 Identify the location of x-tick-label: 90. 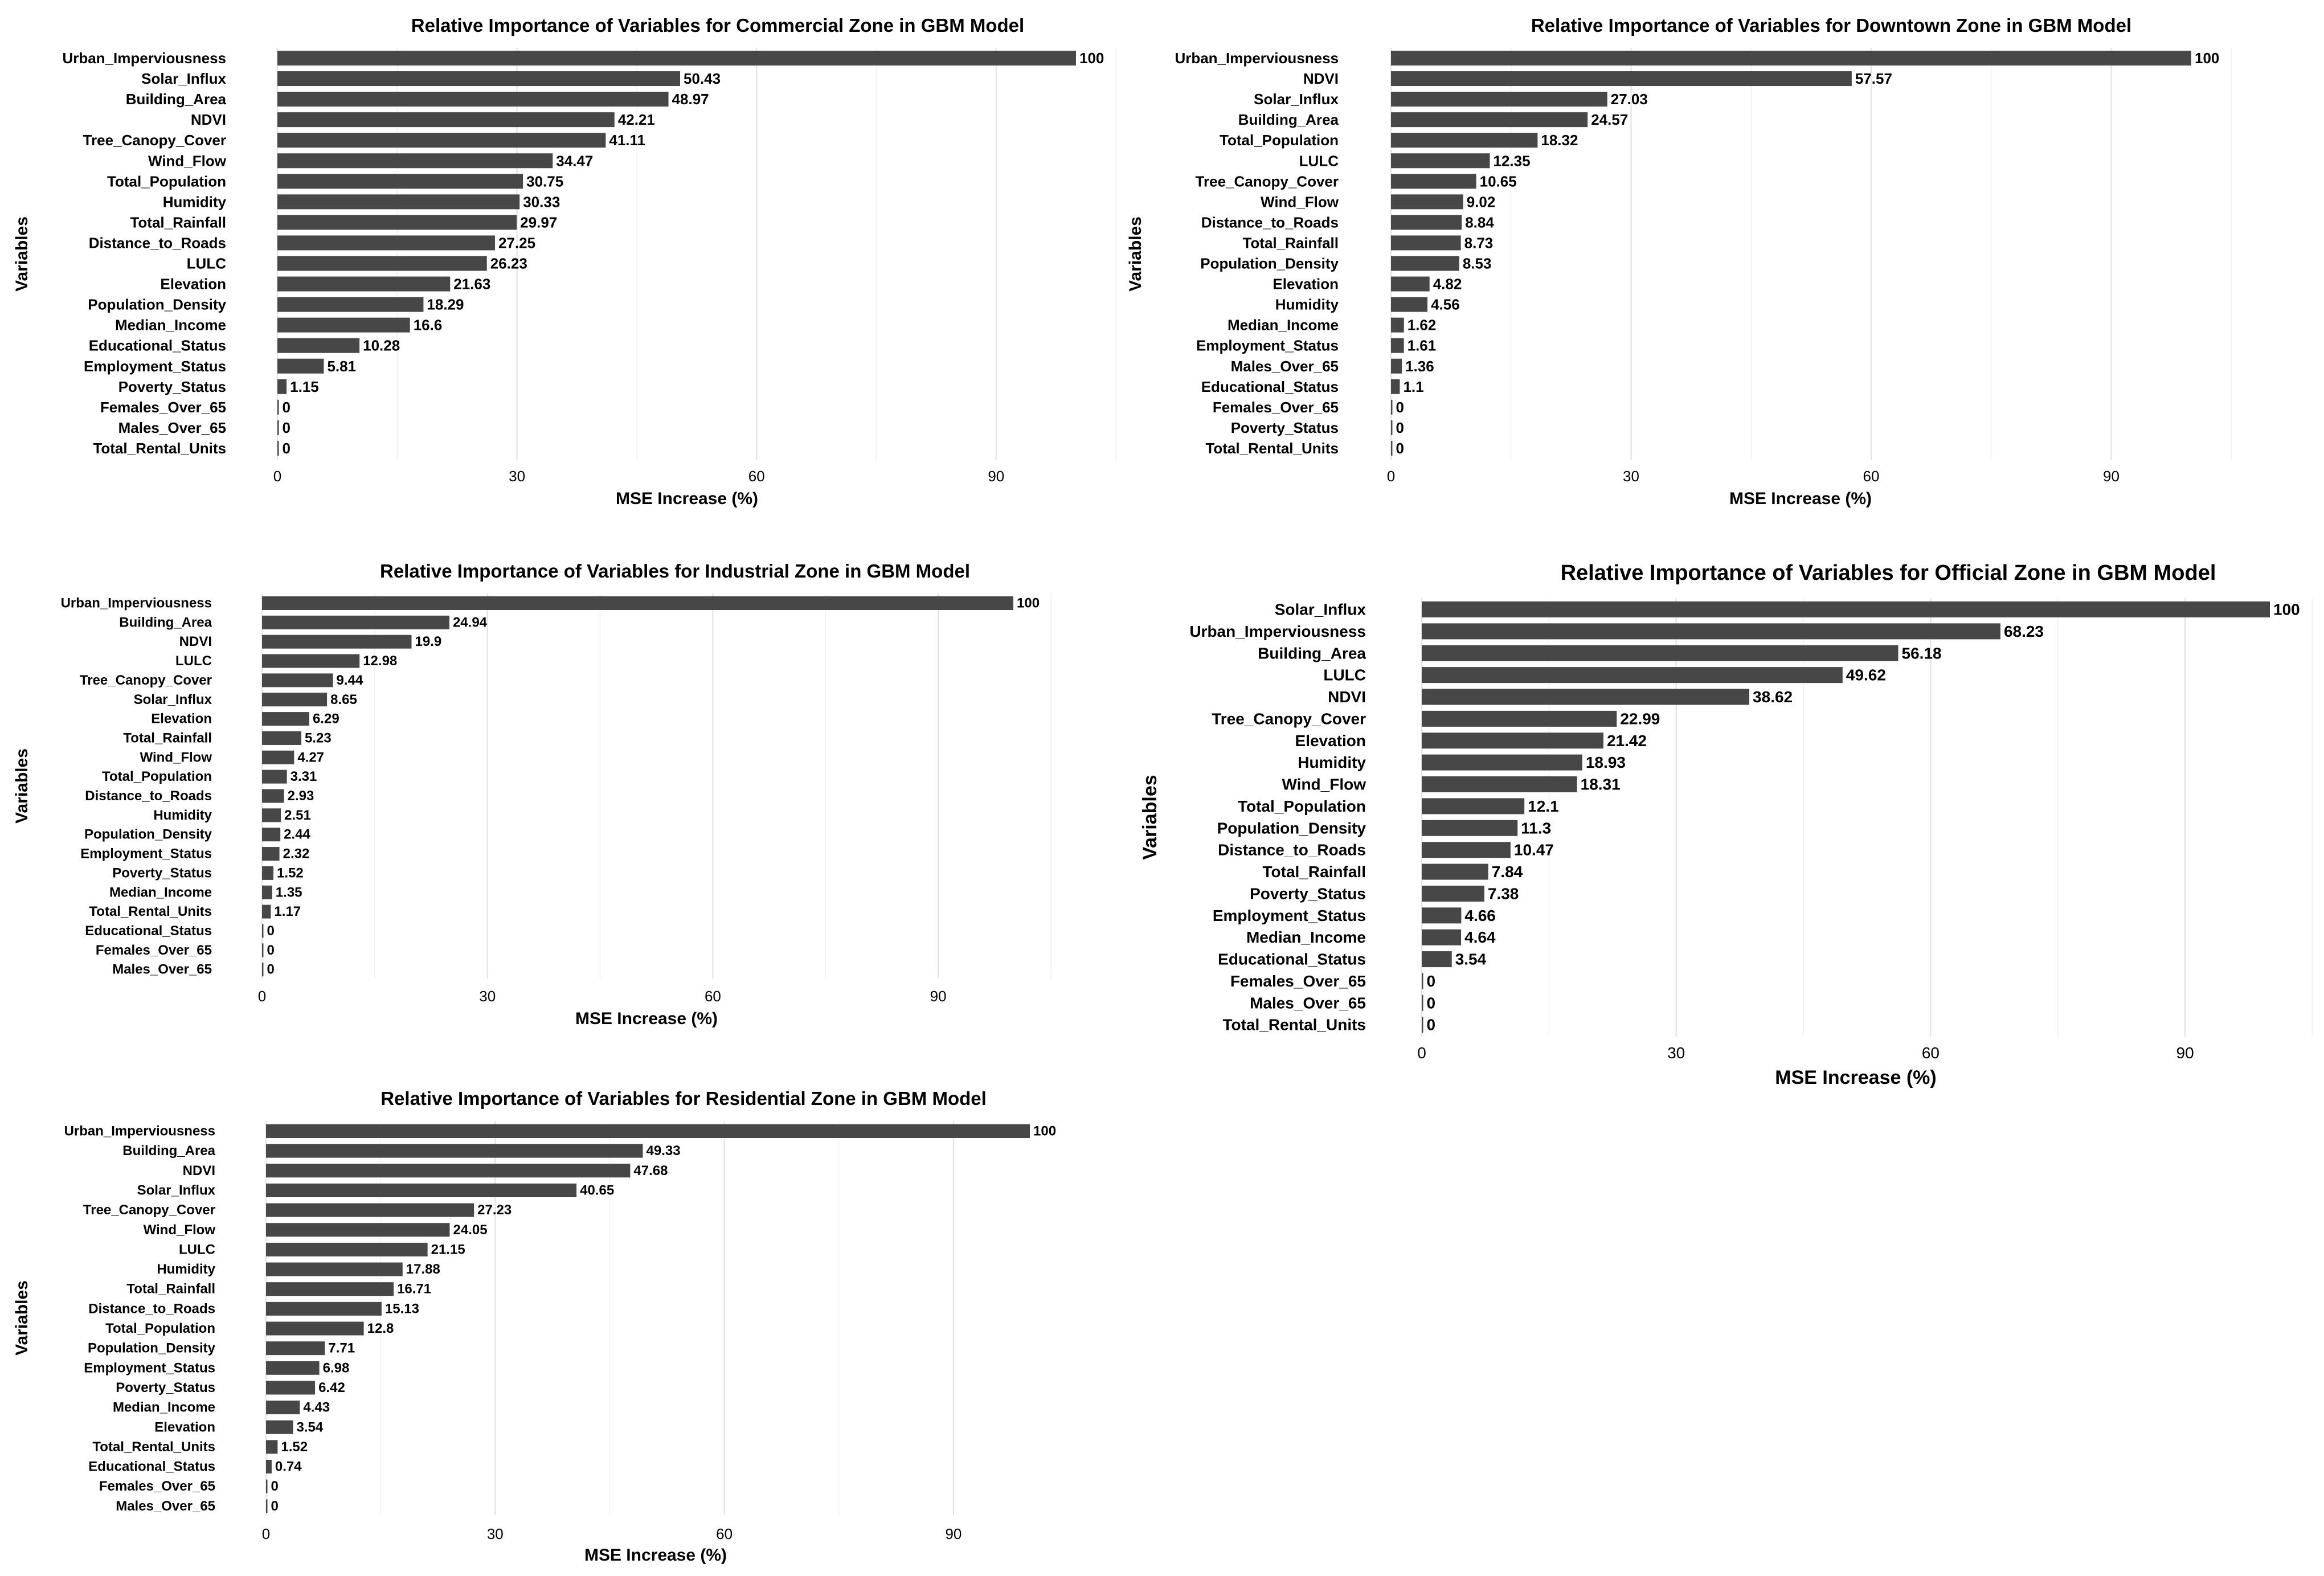
(2111, 476).